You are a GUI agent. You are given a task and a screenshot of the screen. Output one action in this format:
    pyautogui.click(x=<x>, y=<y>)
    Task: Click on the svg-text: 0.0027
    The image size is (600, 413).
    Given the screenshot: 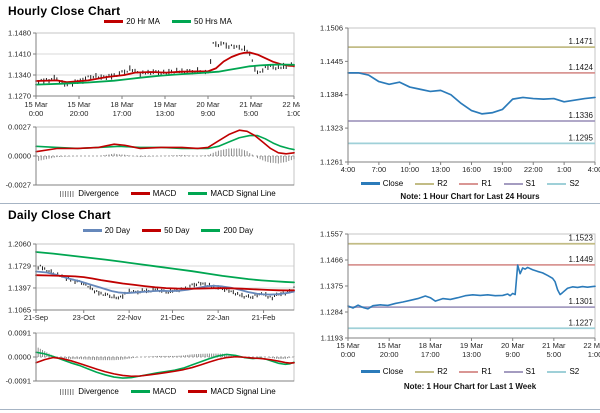 What is the action you would take?
    pyautogui.click(x=19, y=127)
    